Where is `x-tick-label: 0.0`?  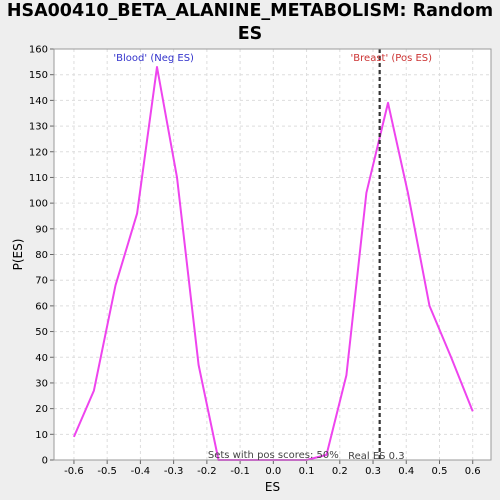
x-tick-label: 0.0 is located at coordinates (273, 471).